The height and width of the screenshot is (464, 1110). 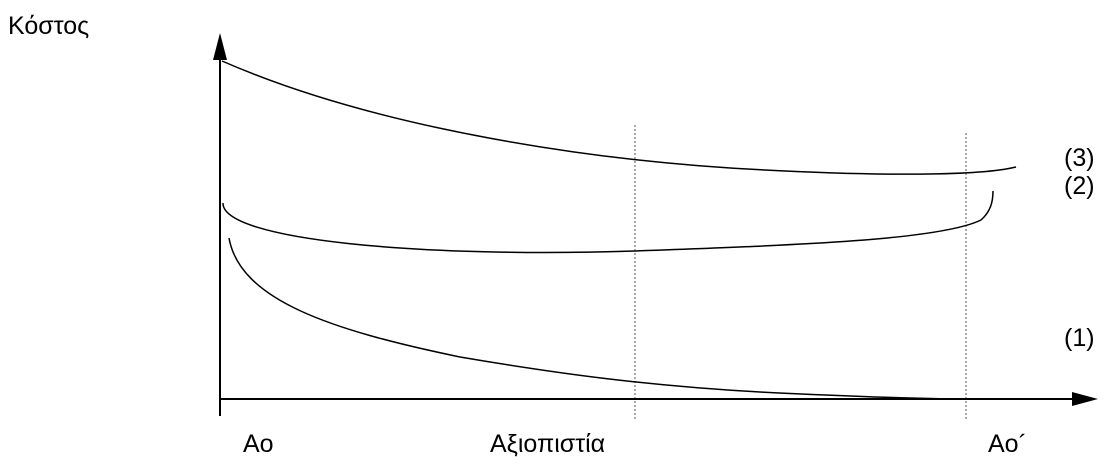 I want to click on y-axis-arrow, so click(x=220, y=46).